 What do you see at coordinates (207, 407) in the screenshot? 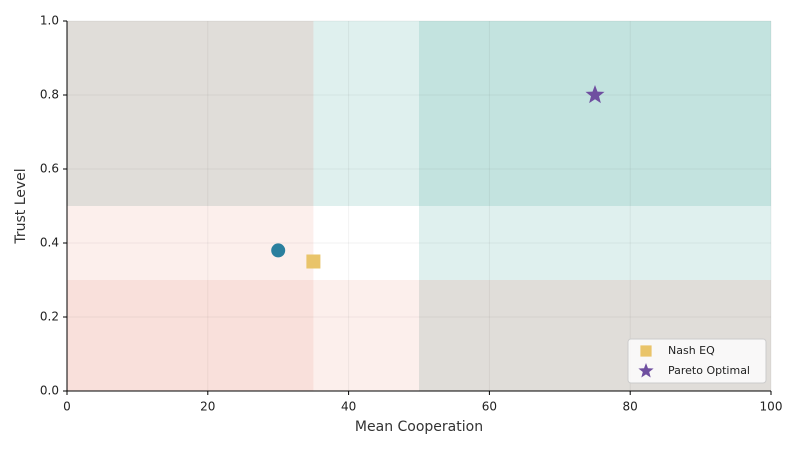
I see `x-tick-label: 20` at bounding box center [207, 407].